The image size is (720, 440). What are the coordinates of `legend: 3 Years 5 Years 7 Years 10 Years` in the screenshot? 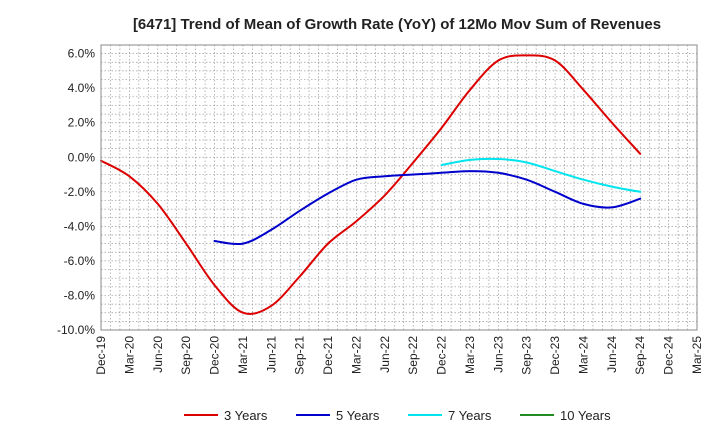 It's located at (397, 415).